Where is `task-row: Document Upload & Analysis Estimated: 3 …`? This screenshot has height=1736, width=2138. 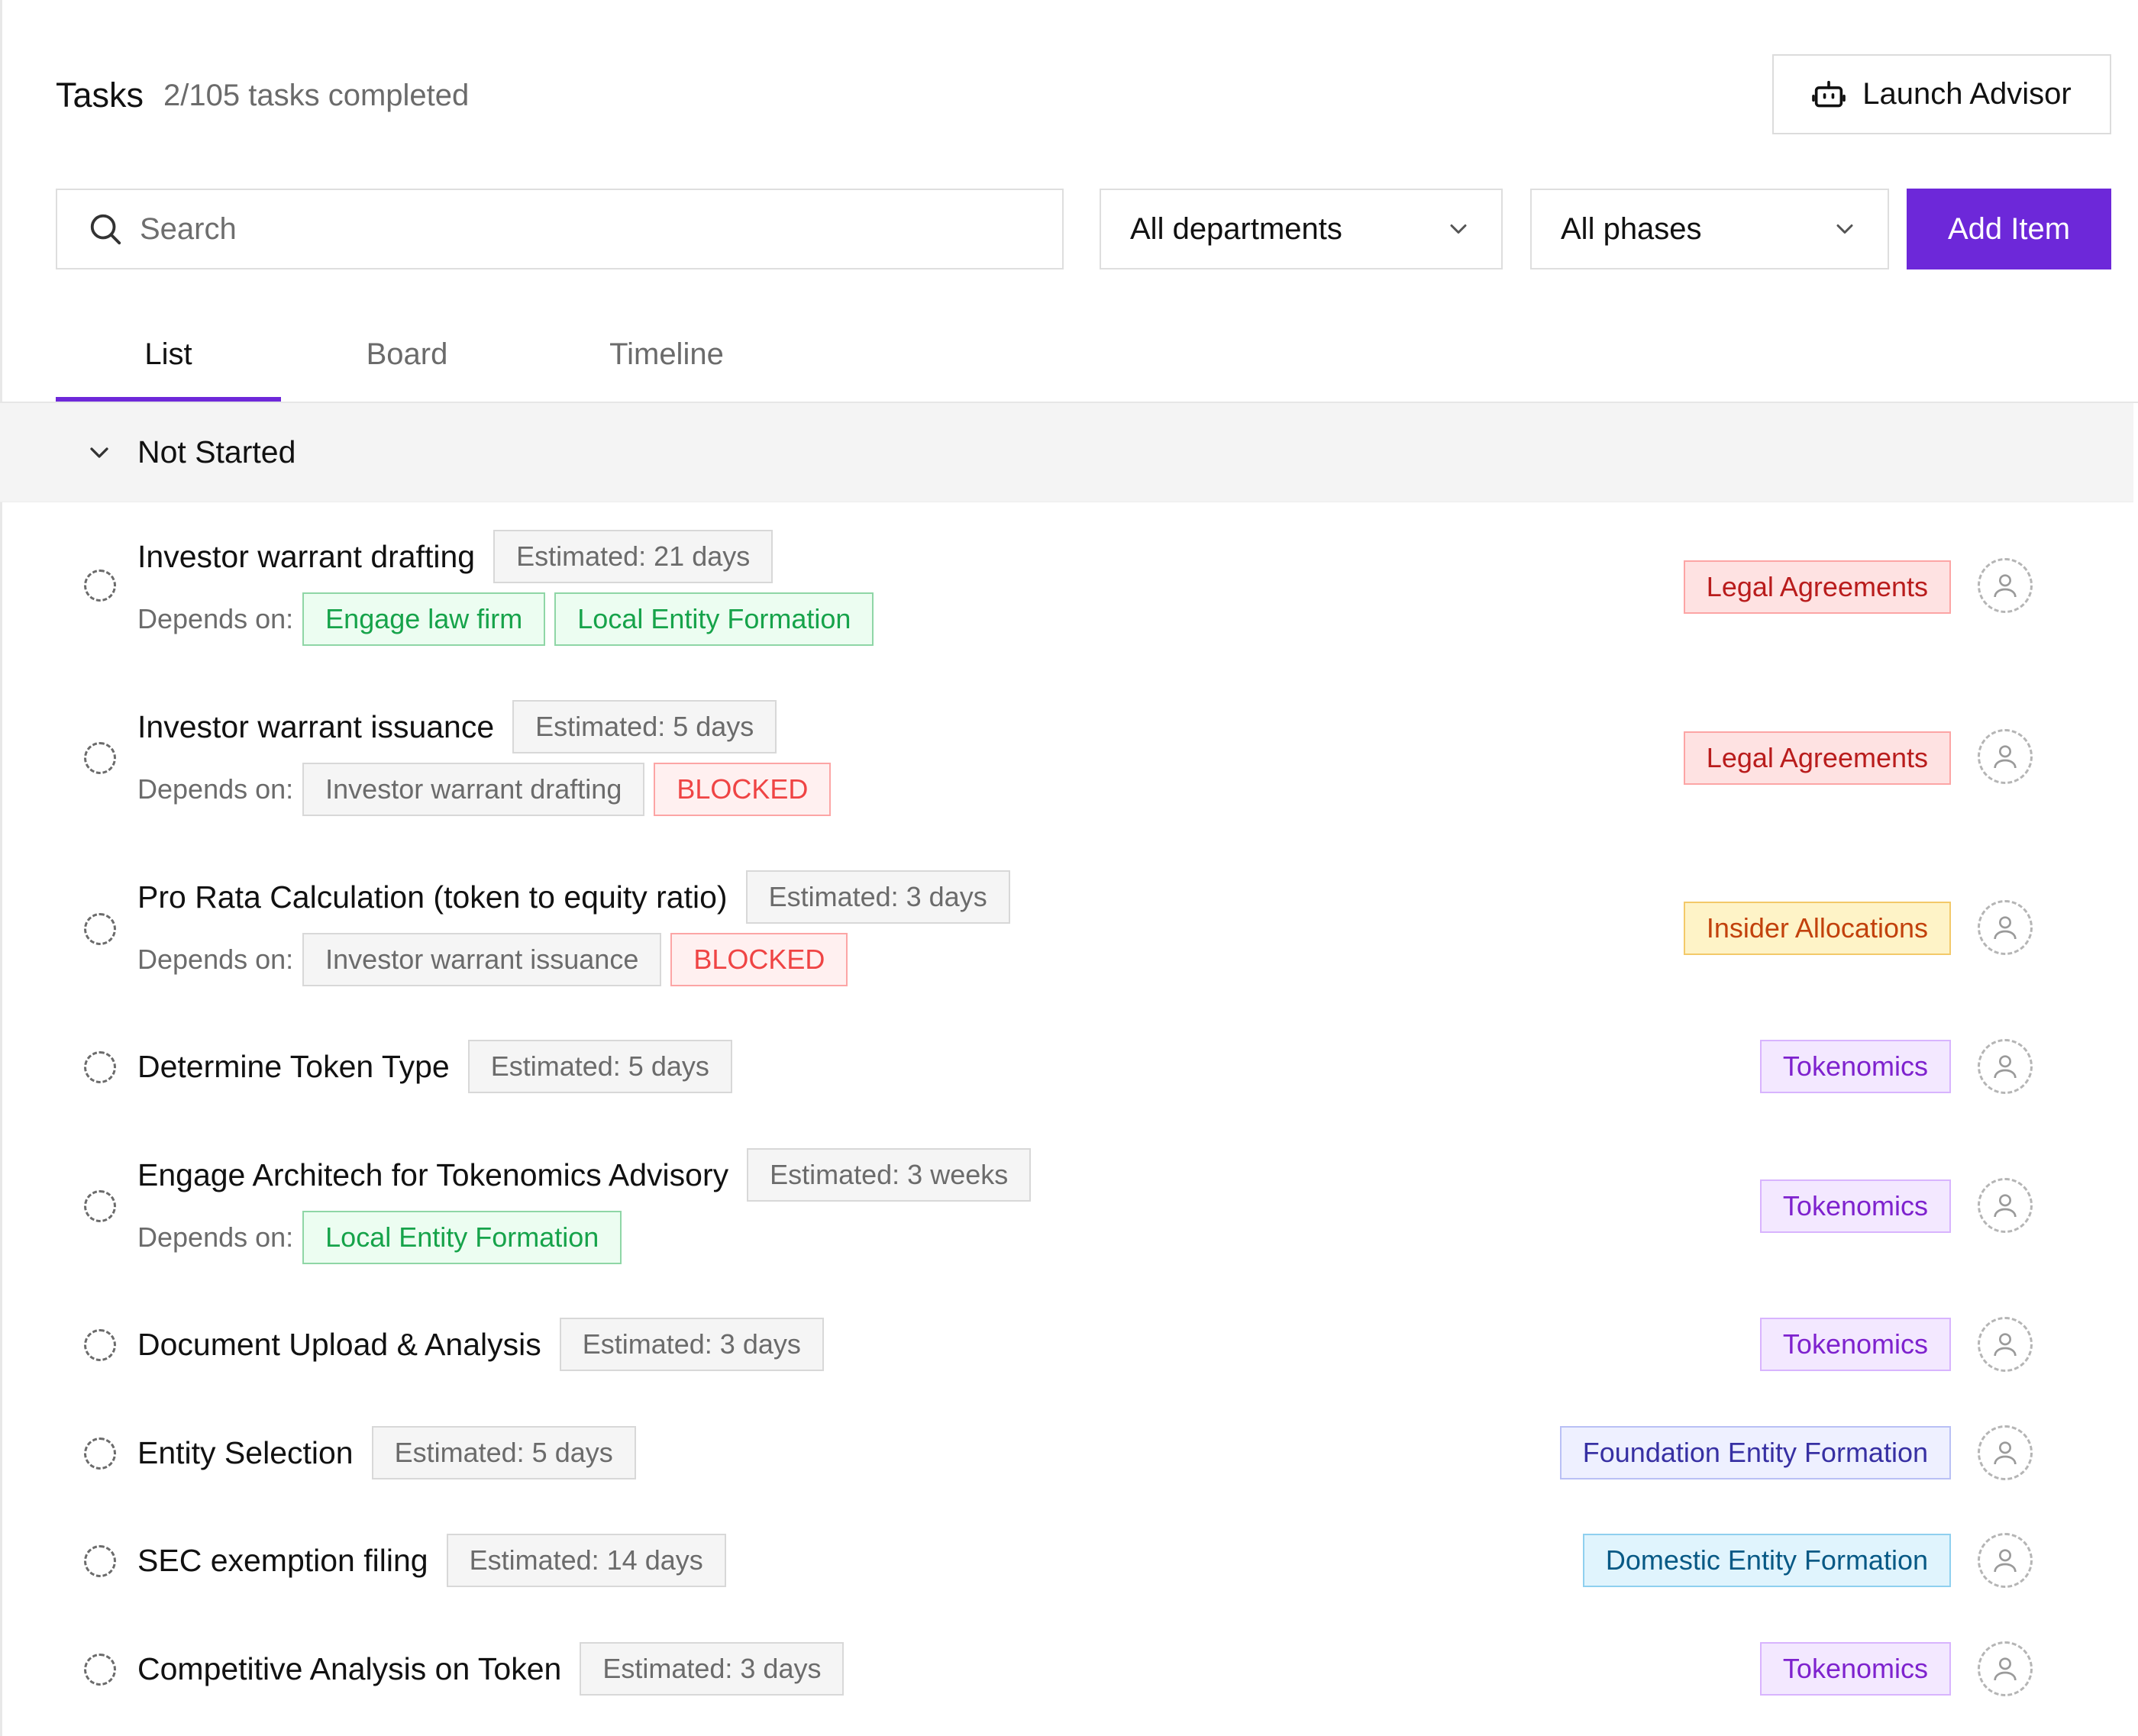
task-row: Document Upload & Analysis Estimated: 3 … is located at coordinates (1069, 1346).